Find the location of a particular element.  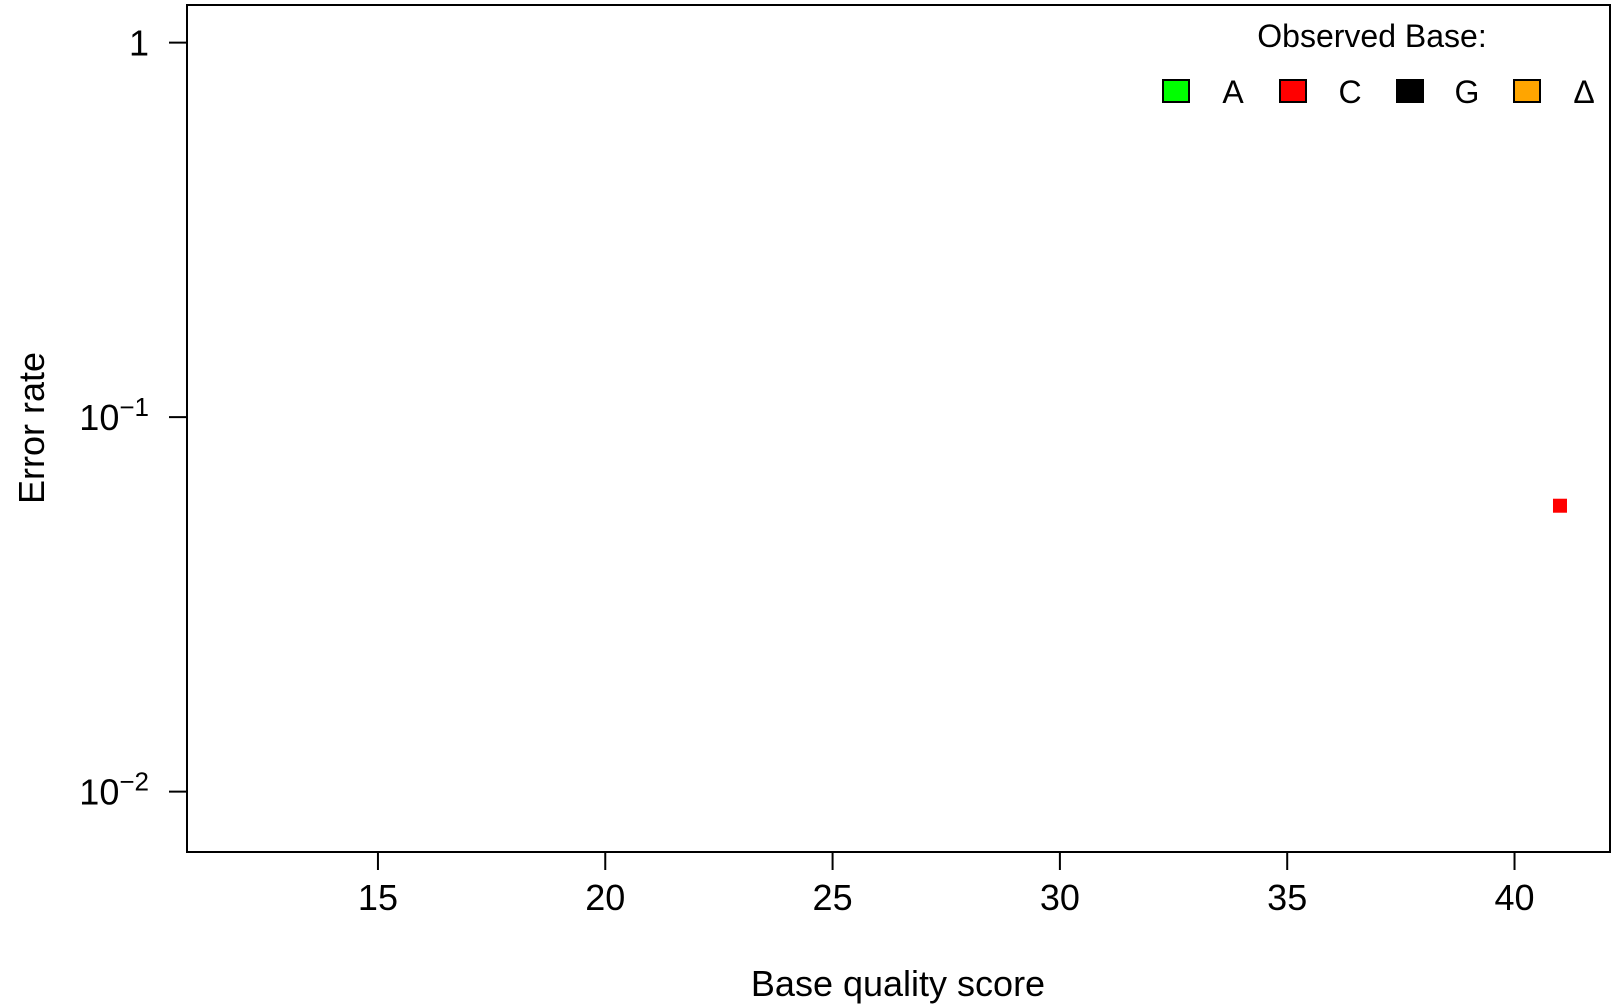

y-tick-label: 10⁻² is located at coordinates (114, 790).